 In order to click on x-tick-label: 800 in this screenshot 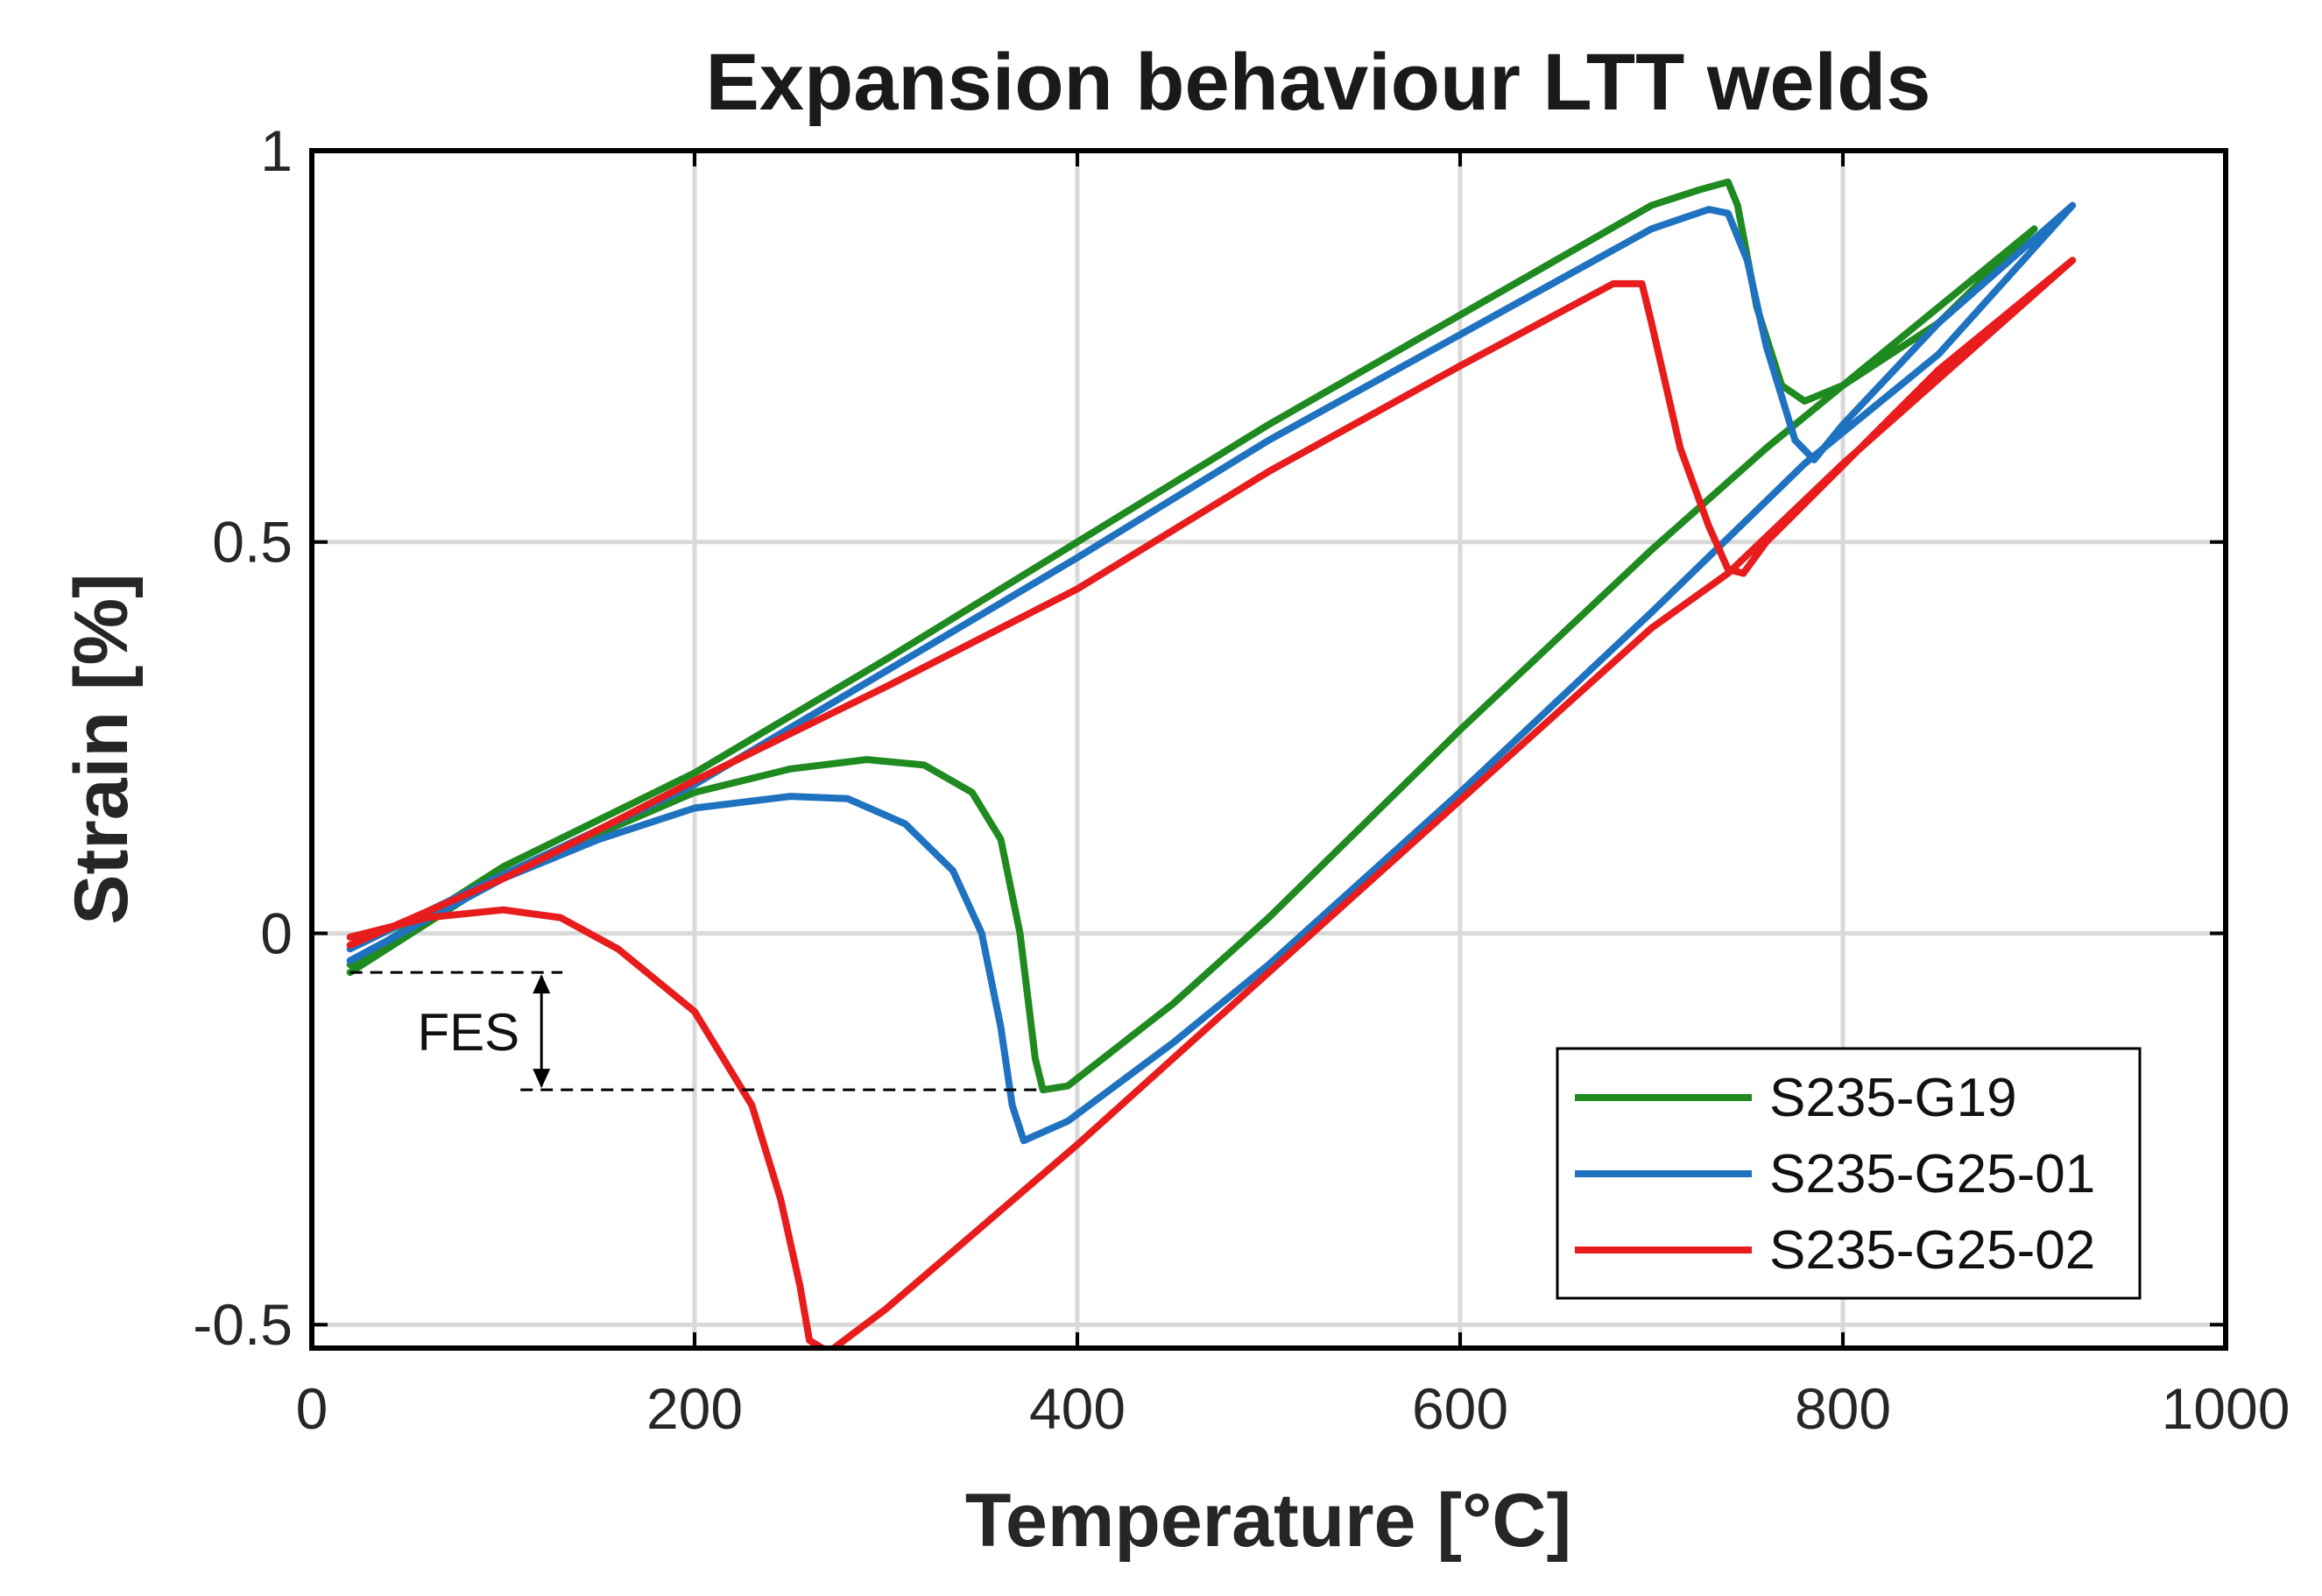, I will do `click(1843, 1408)`.